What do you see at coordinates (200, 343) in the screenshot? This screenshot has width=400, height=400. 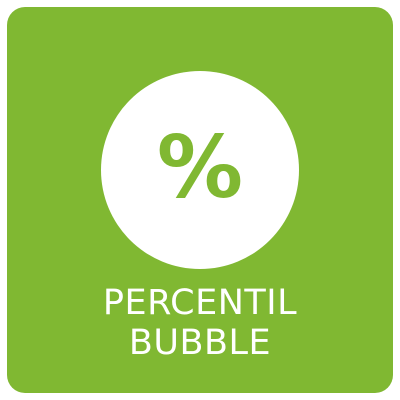 I see `label-line-2: BUBBLE` at bounding box center [200, 343].